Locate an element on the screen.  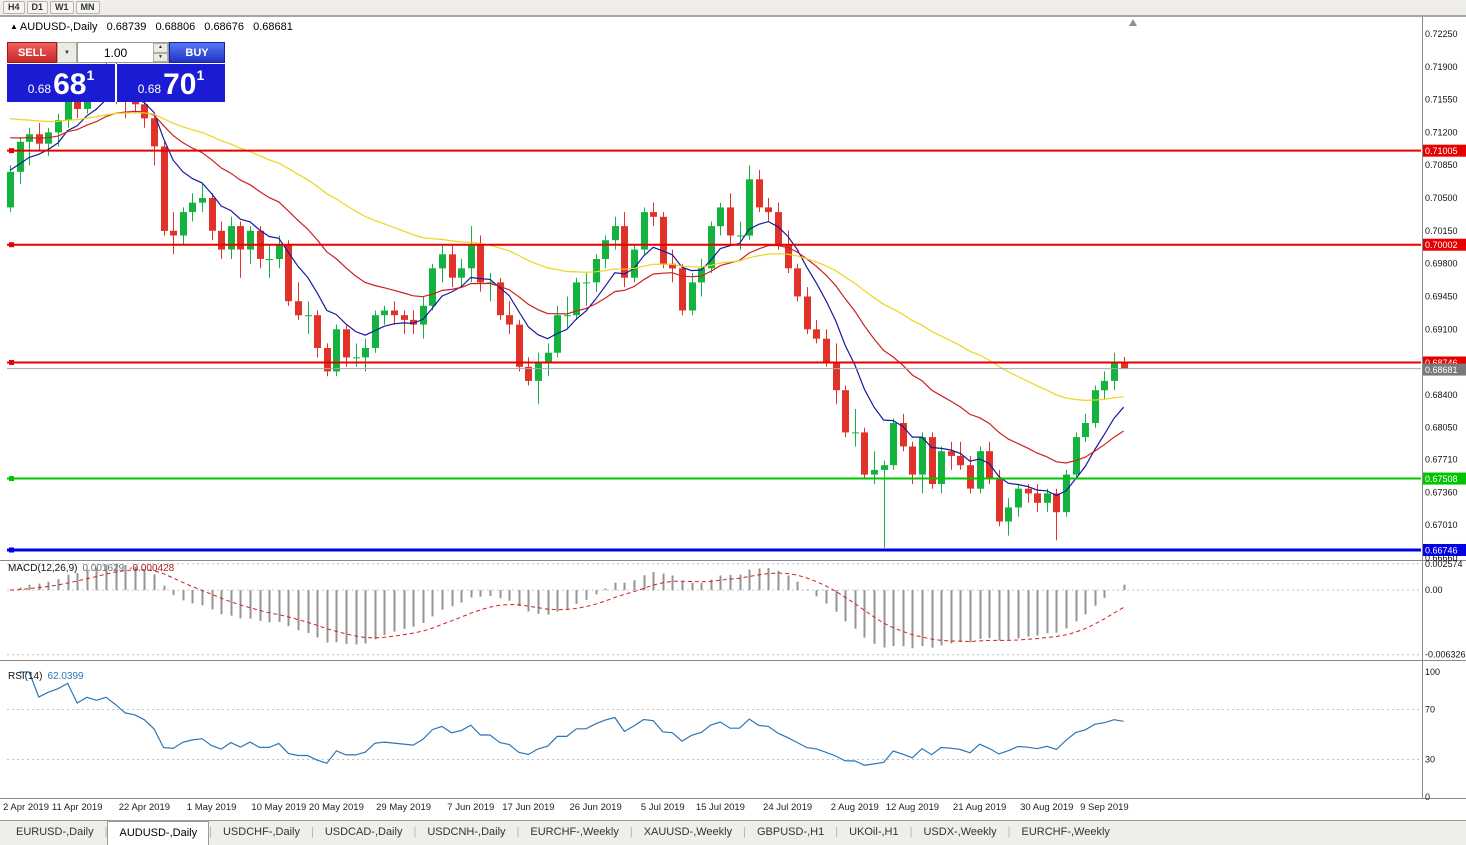
rsi-name: RSI(14) is located at coordinates (25, 676).